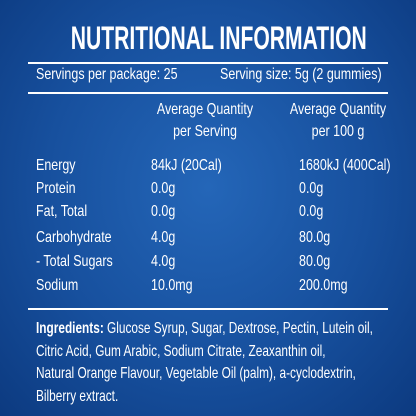 This screenshot has height=416, width=416. I want to click on row-label: Protein, so click(56, 188).